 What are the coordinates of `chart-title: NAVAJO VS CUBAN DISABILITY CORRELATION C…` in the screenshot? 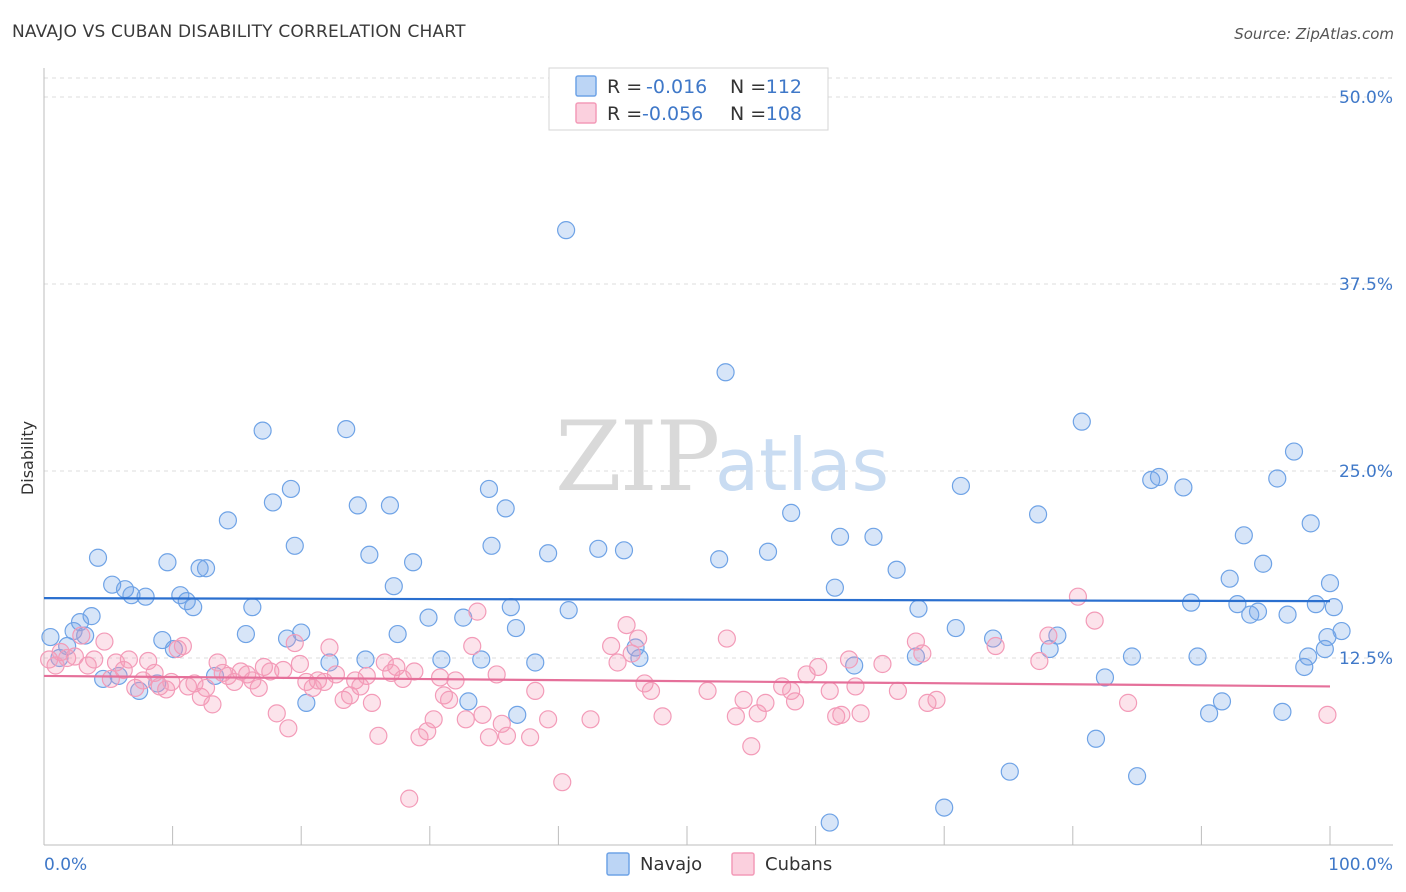 It's located at (239, 32).